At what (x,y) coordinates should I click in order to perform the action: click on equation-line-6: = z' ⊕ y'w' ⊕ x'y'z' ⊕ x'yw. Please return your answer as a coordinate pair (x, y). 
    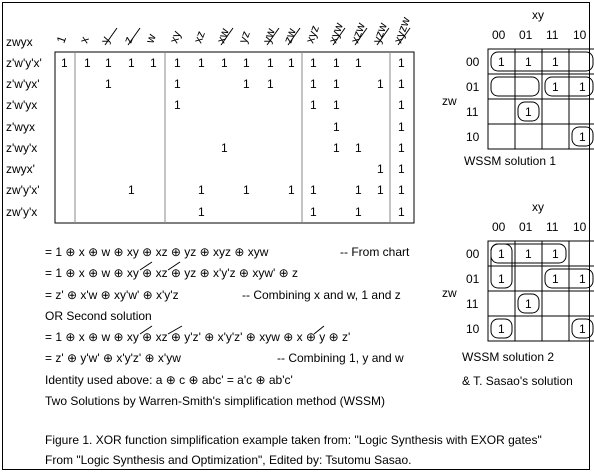
    Looking at the image, I should click on (113, 358).